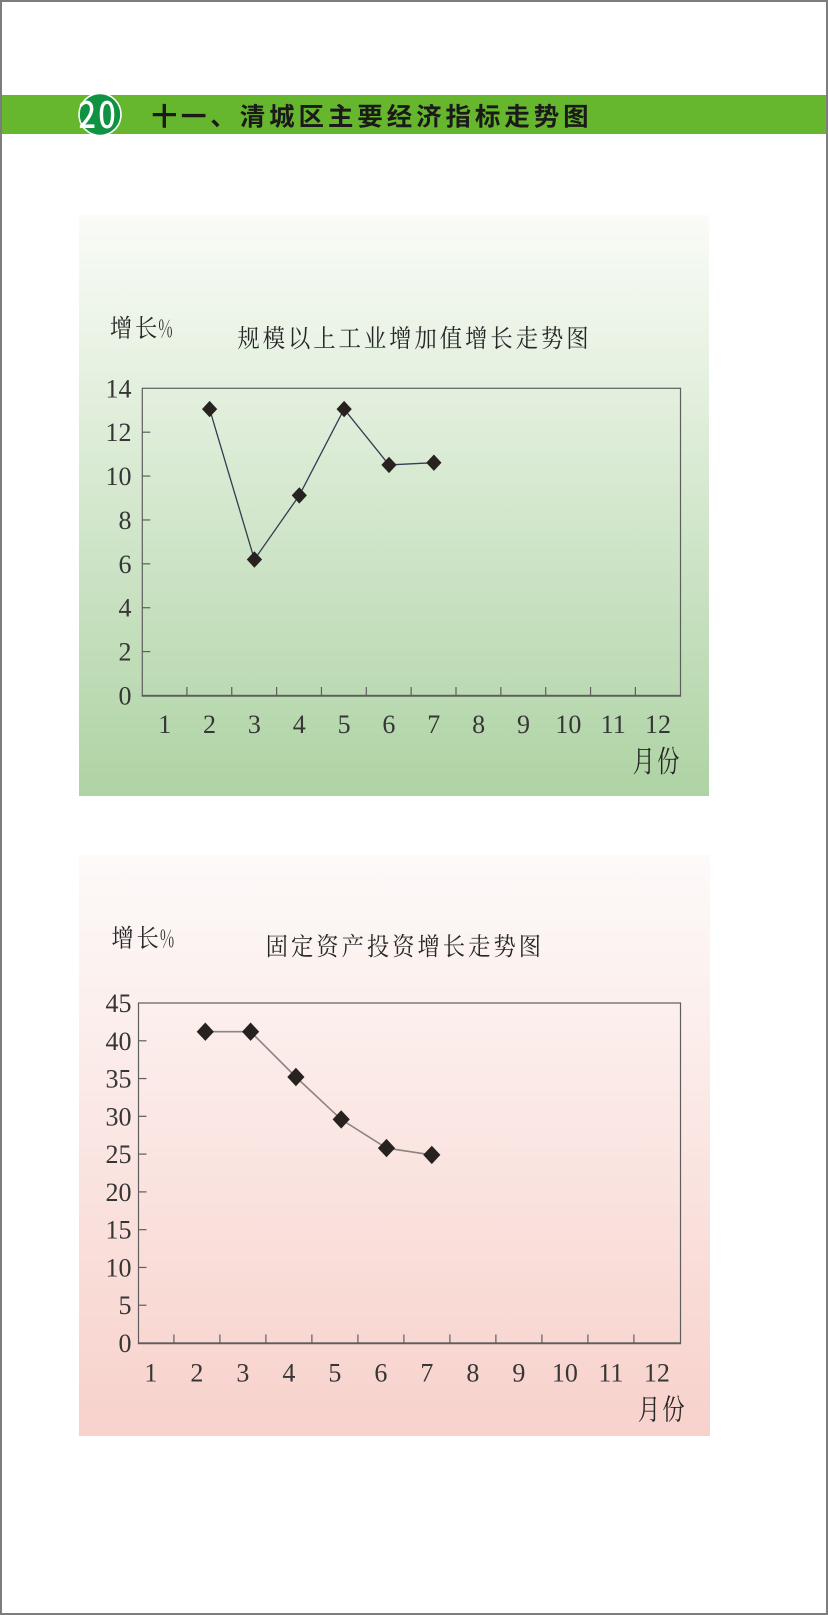 This screenshot has height=1615, width=828. What do you see at coordinates (119, 1041) in the screenshot?
I see `svg-text: 40` at bounding box center [119, 1041].